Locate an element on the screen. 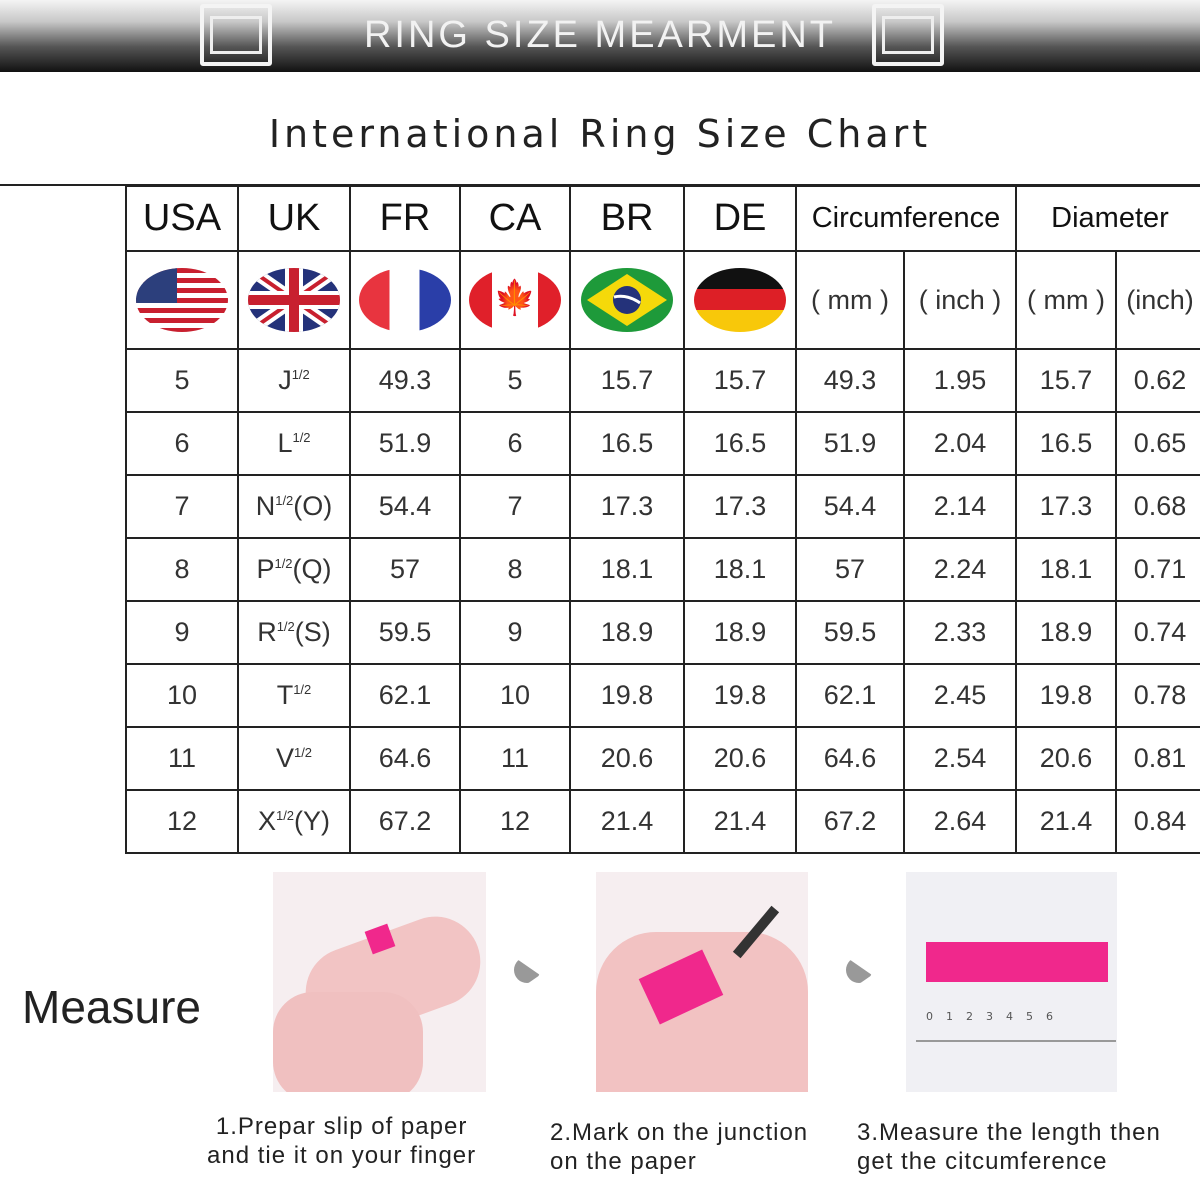 This screenshot has width=1200, height=1200. germany-flag-icon is located at coordinates (740, 300).